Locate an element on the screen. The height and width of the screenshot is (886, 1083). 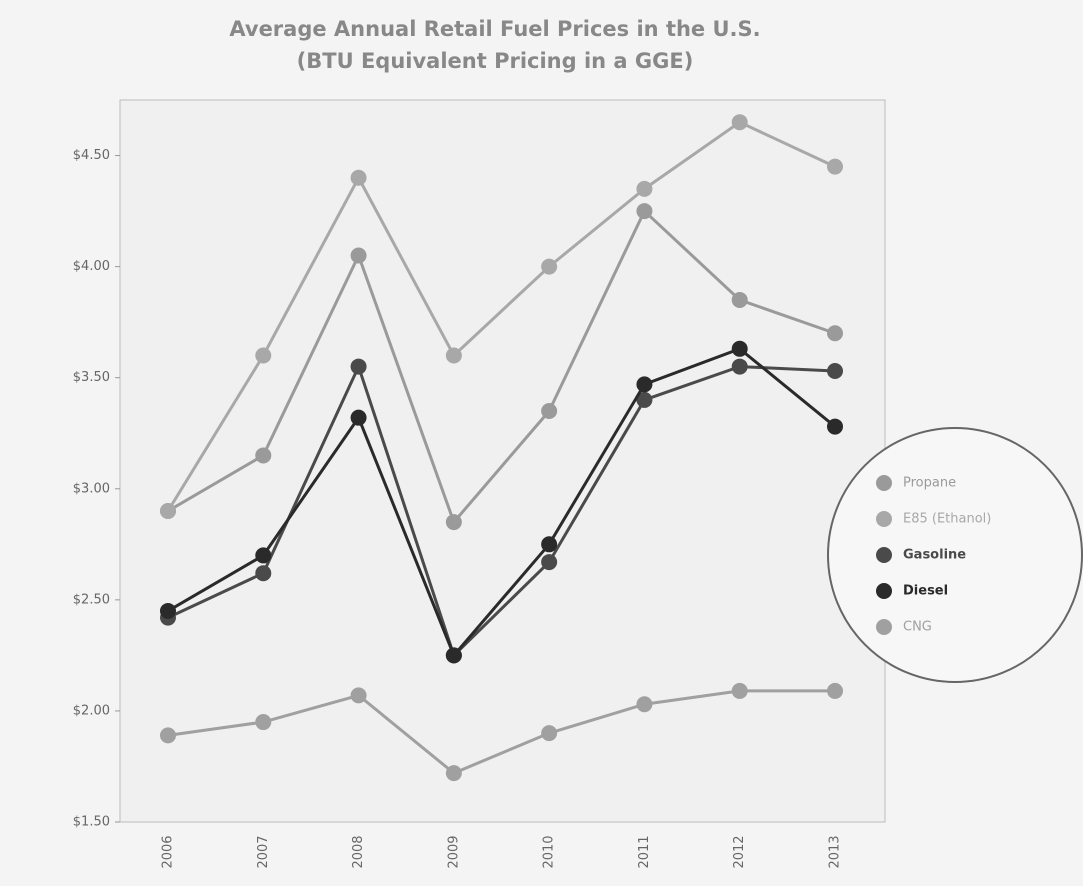
legend-frame is located at coordinates (955, 555).